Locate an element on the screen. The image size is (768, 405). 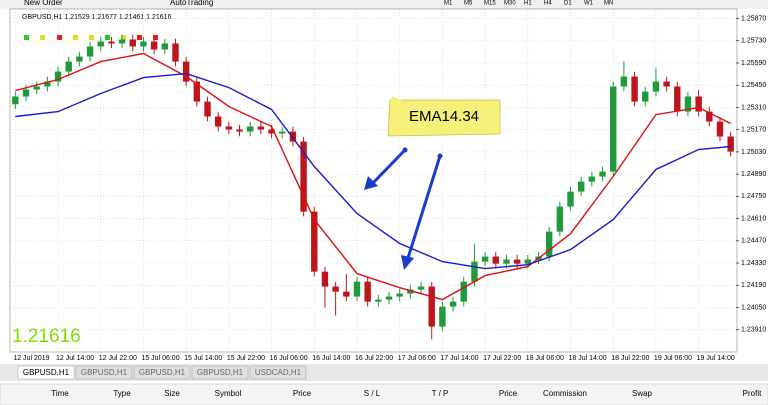
annotation-text: EMA14.34 is located at coordinates (444, 116).